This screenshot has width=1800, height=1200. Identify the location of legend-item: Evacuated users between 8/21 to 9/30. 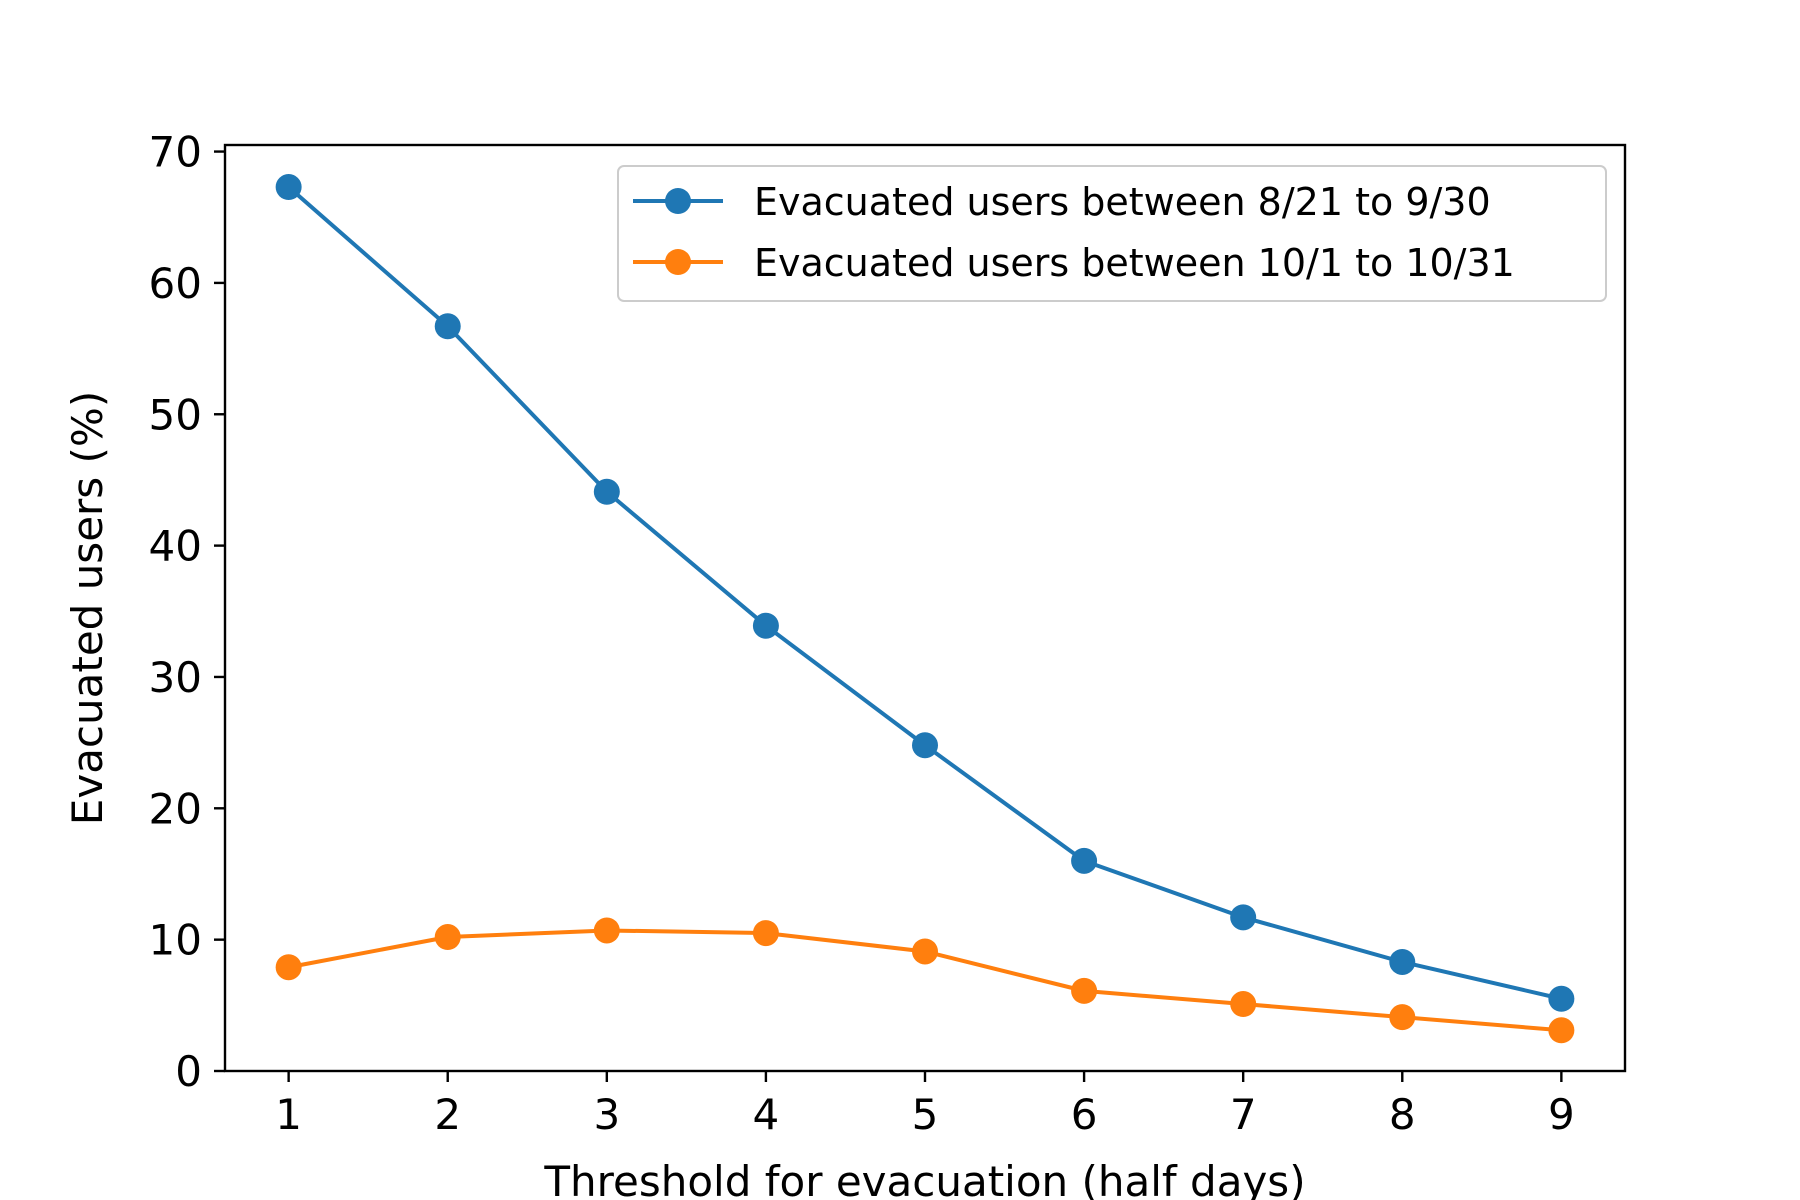
(1062, 202).